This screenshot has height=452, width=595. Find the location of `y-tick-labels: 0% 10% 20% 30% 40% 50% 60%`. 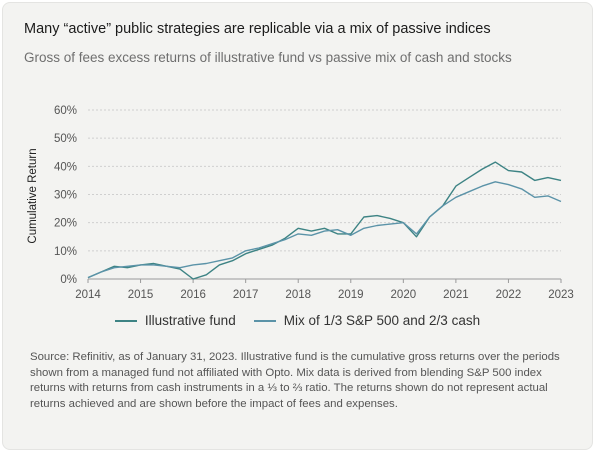

y-tick-labels: 0% 10% 20% 30% 40% 50% 60% is located at coordinates (65, 195).